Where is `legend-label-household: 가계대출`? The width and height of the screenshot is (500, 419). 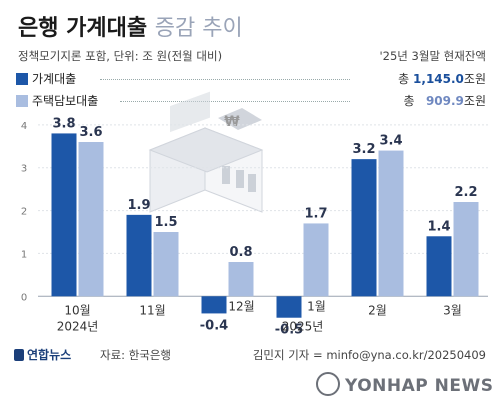 legend-label-household: 가계대출 is located at coordinates (54, 79).